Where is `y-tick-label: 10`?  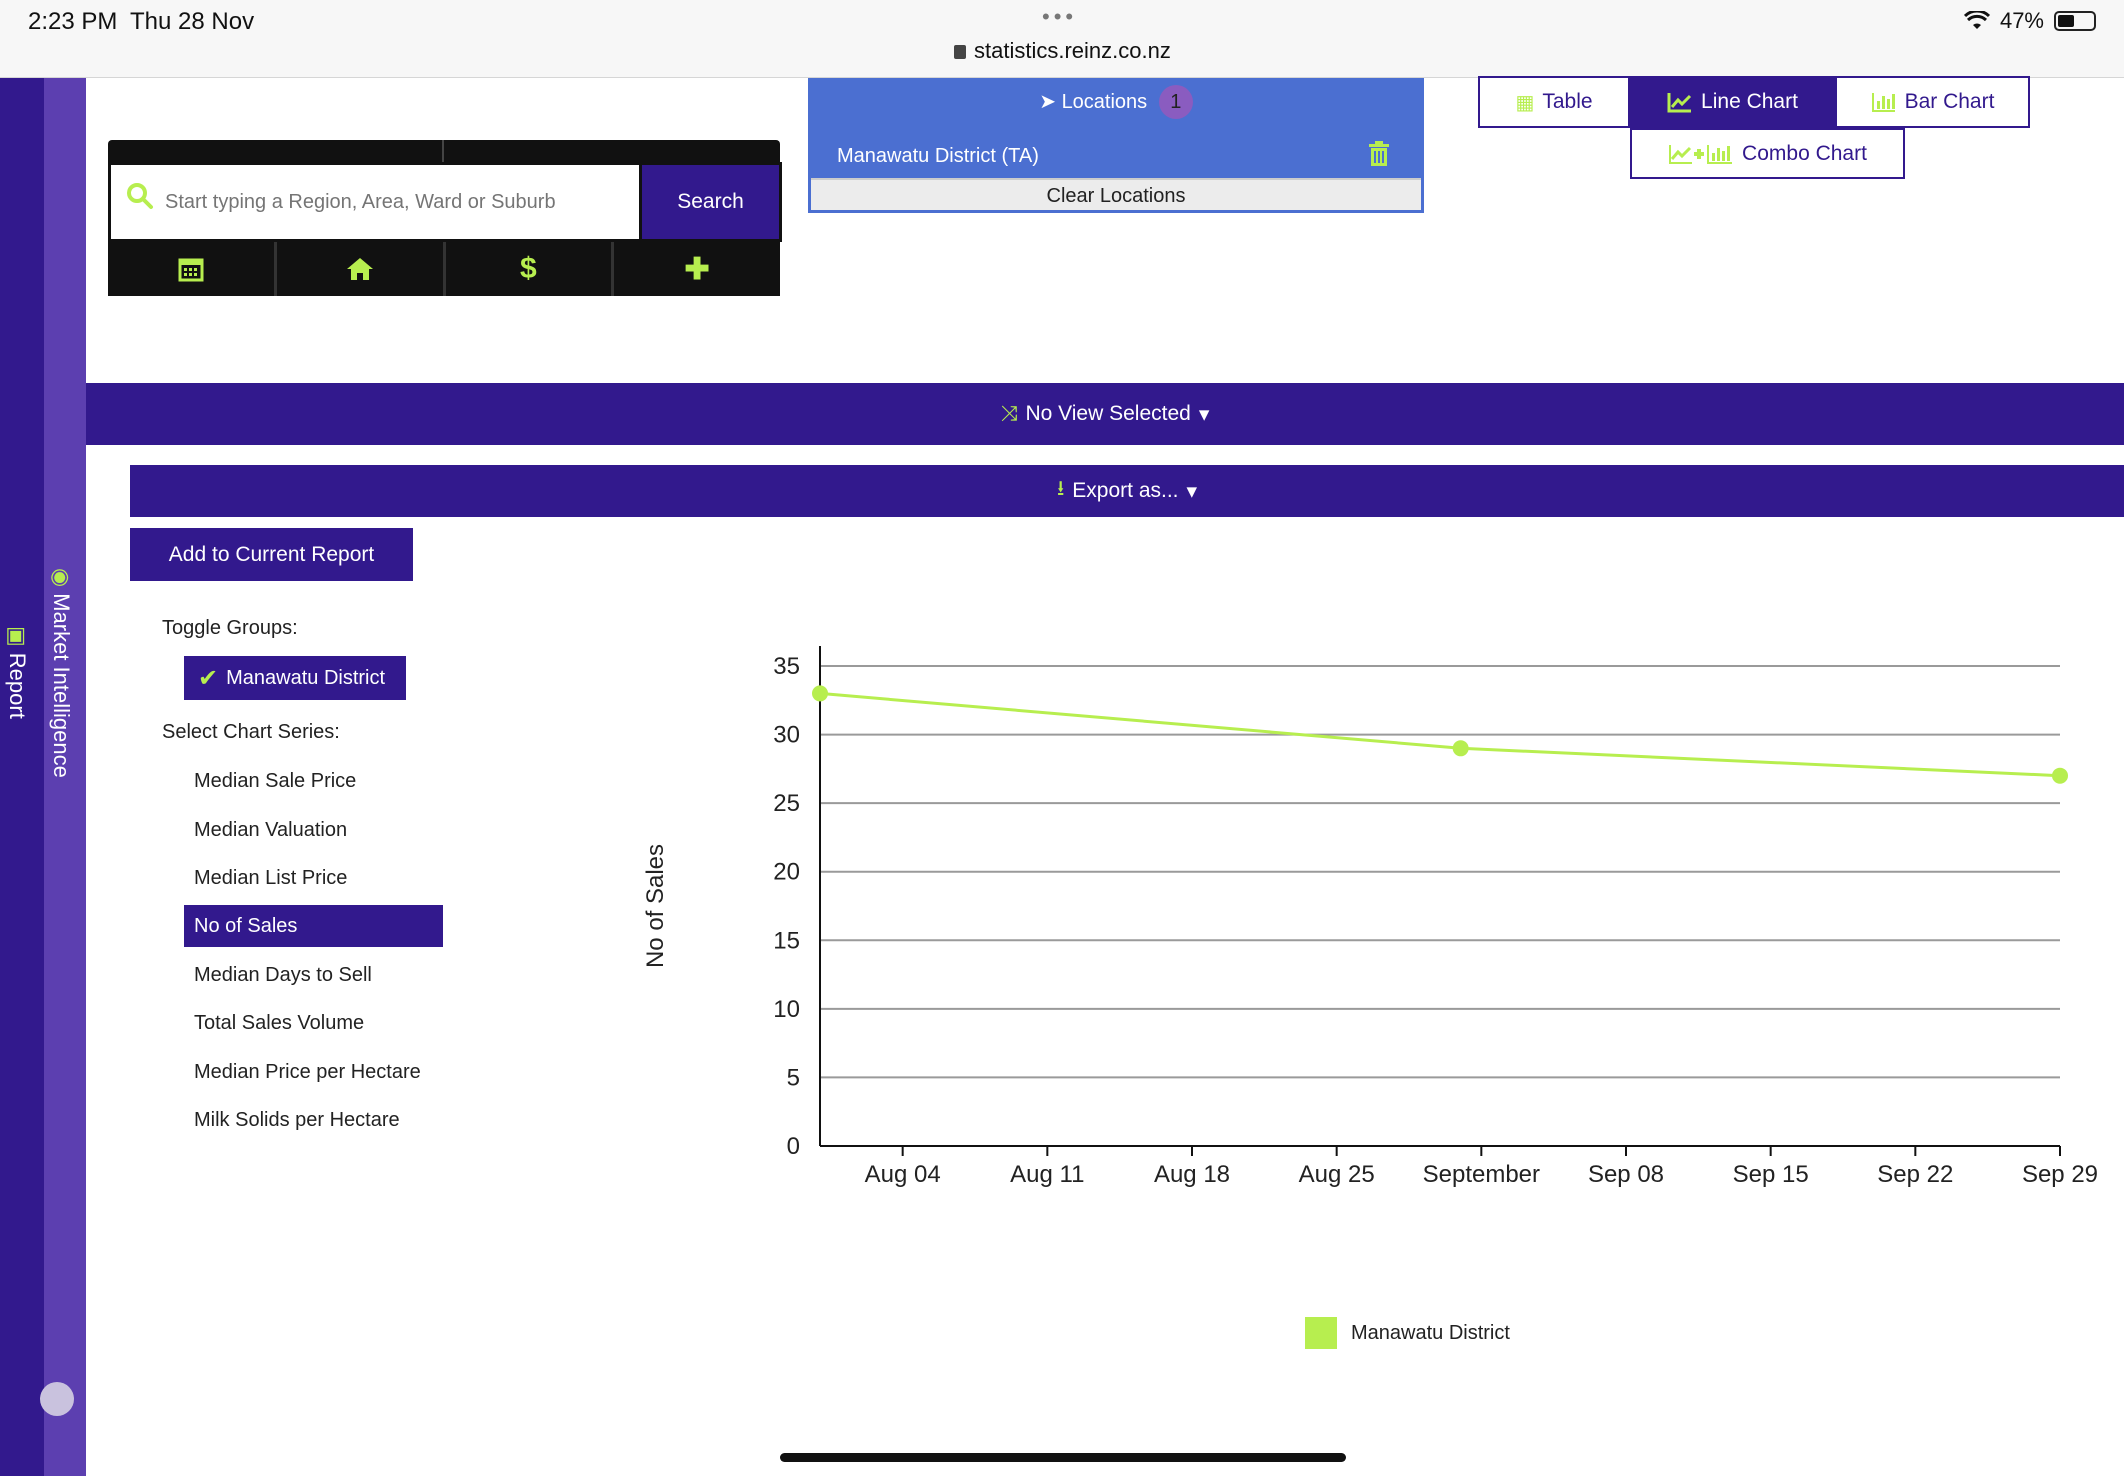 y-tick-label: 10 is located at coordinates (786, 1009).